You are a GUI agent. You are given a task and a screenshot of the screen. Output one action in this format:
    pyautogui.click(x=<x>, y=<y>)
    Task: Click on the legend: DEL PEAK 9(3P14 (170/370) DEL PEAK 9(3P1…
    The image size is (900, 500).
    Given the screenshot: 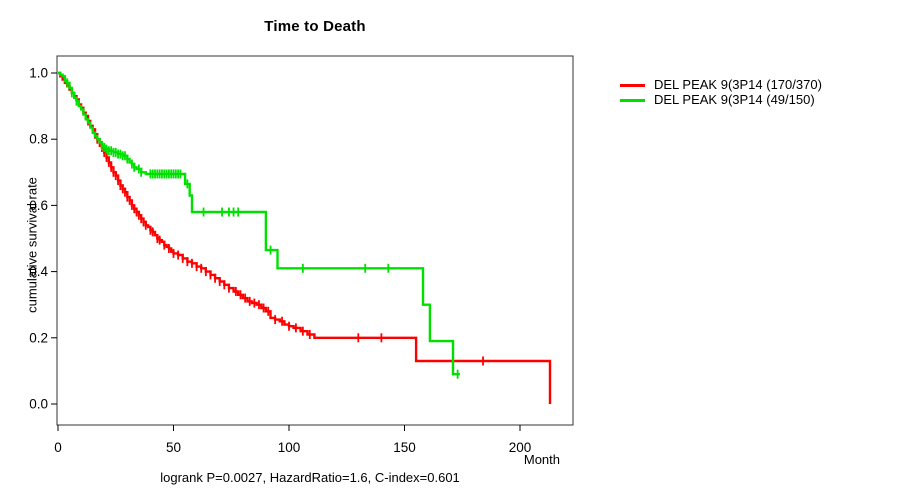 What is the action you would take?
    pyautogui.click(x=721, y=92)
    